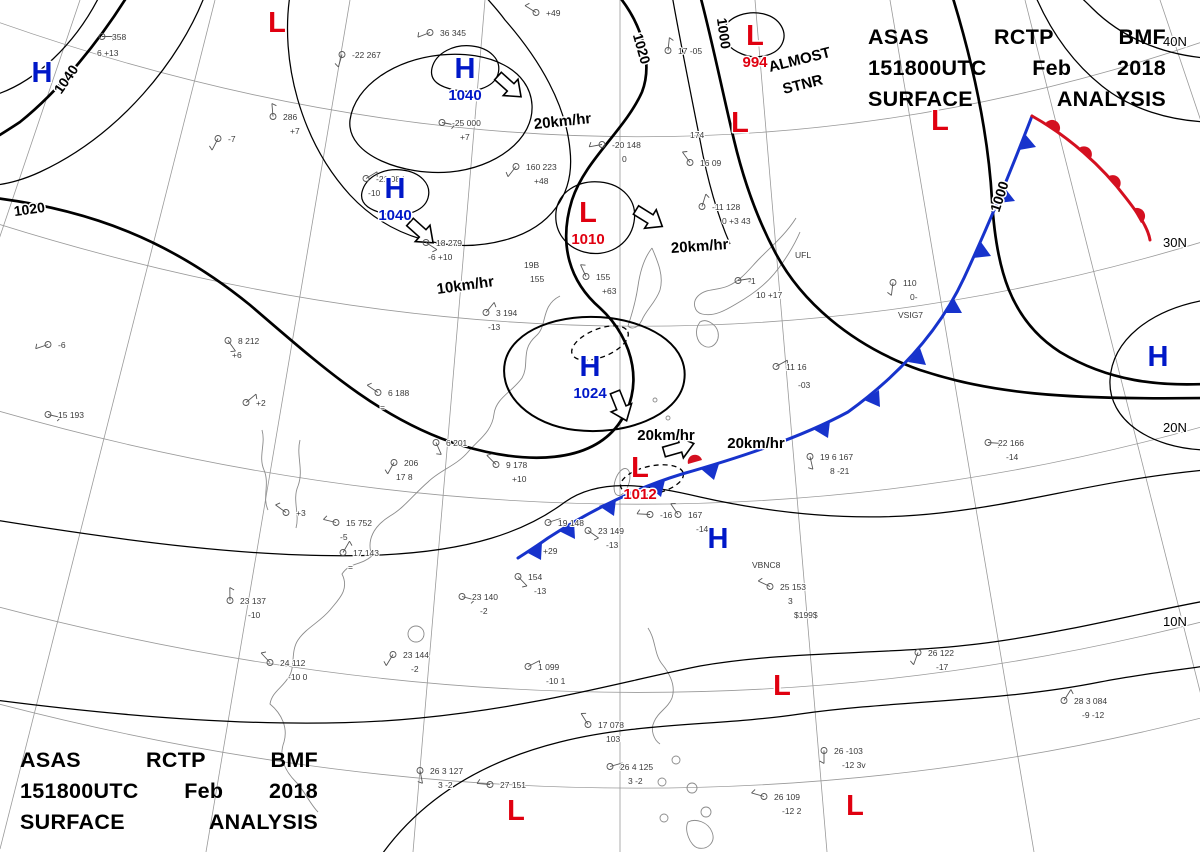 The width and height of the screenshot is (1200, 852). Describe the element at coordinates (440, 257) in the screenshot. I see `station-text: -6 +10` at that location.